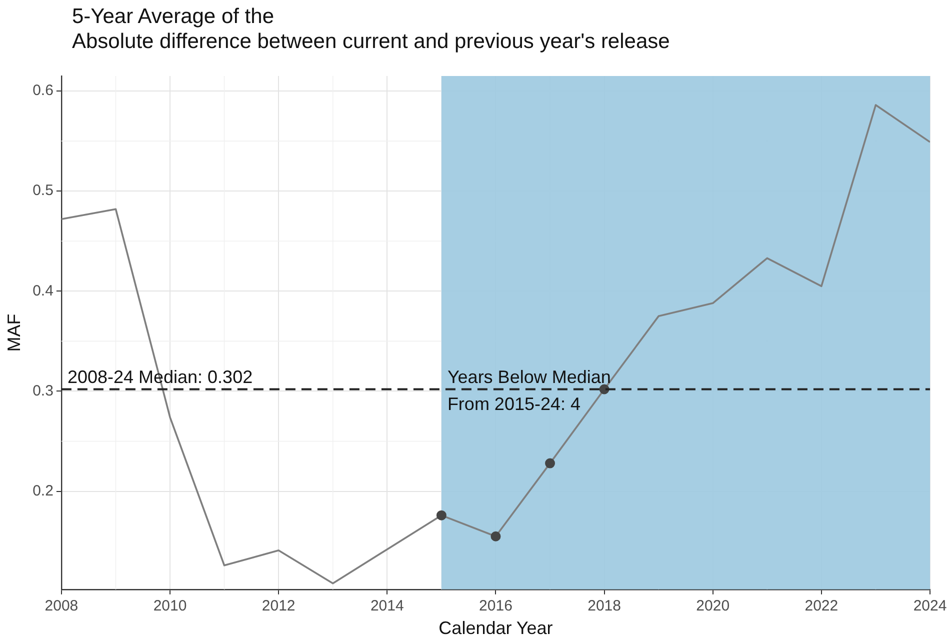 The image size is (951, 644). I want to click on ref-line-label: 2008-24 Median: 0.302, so click(160, 377).